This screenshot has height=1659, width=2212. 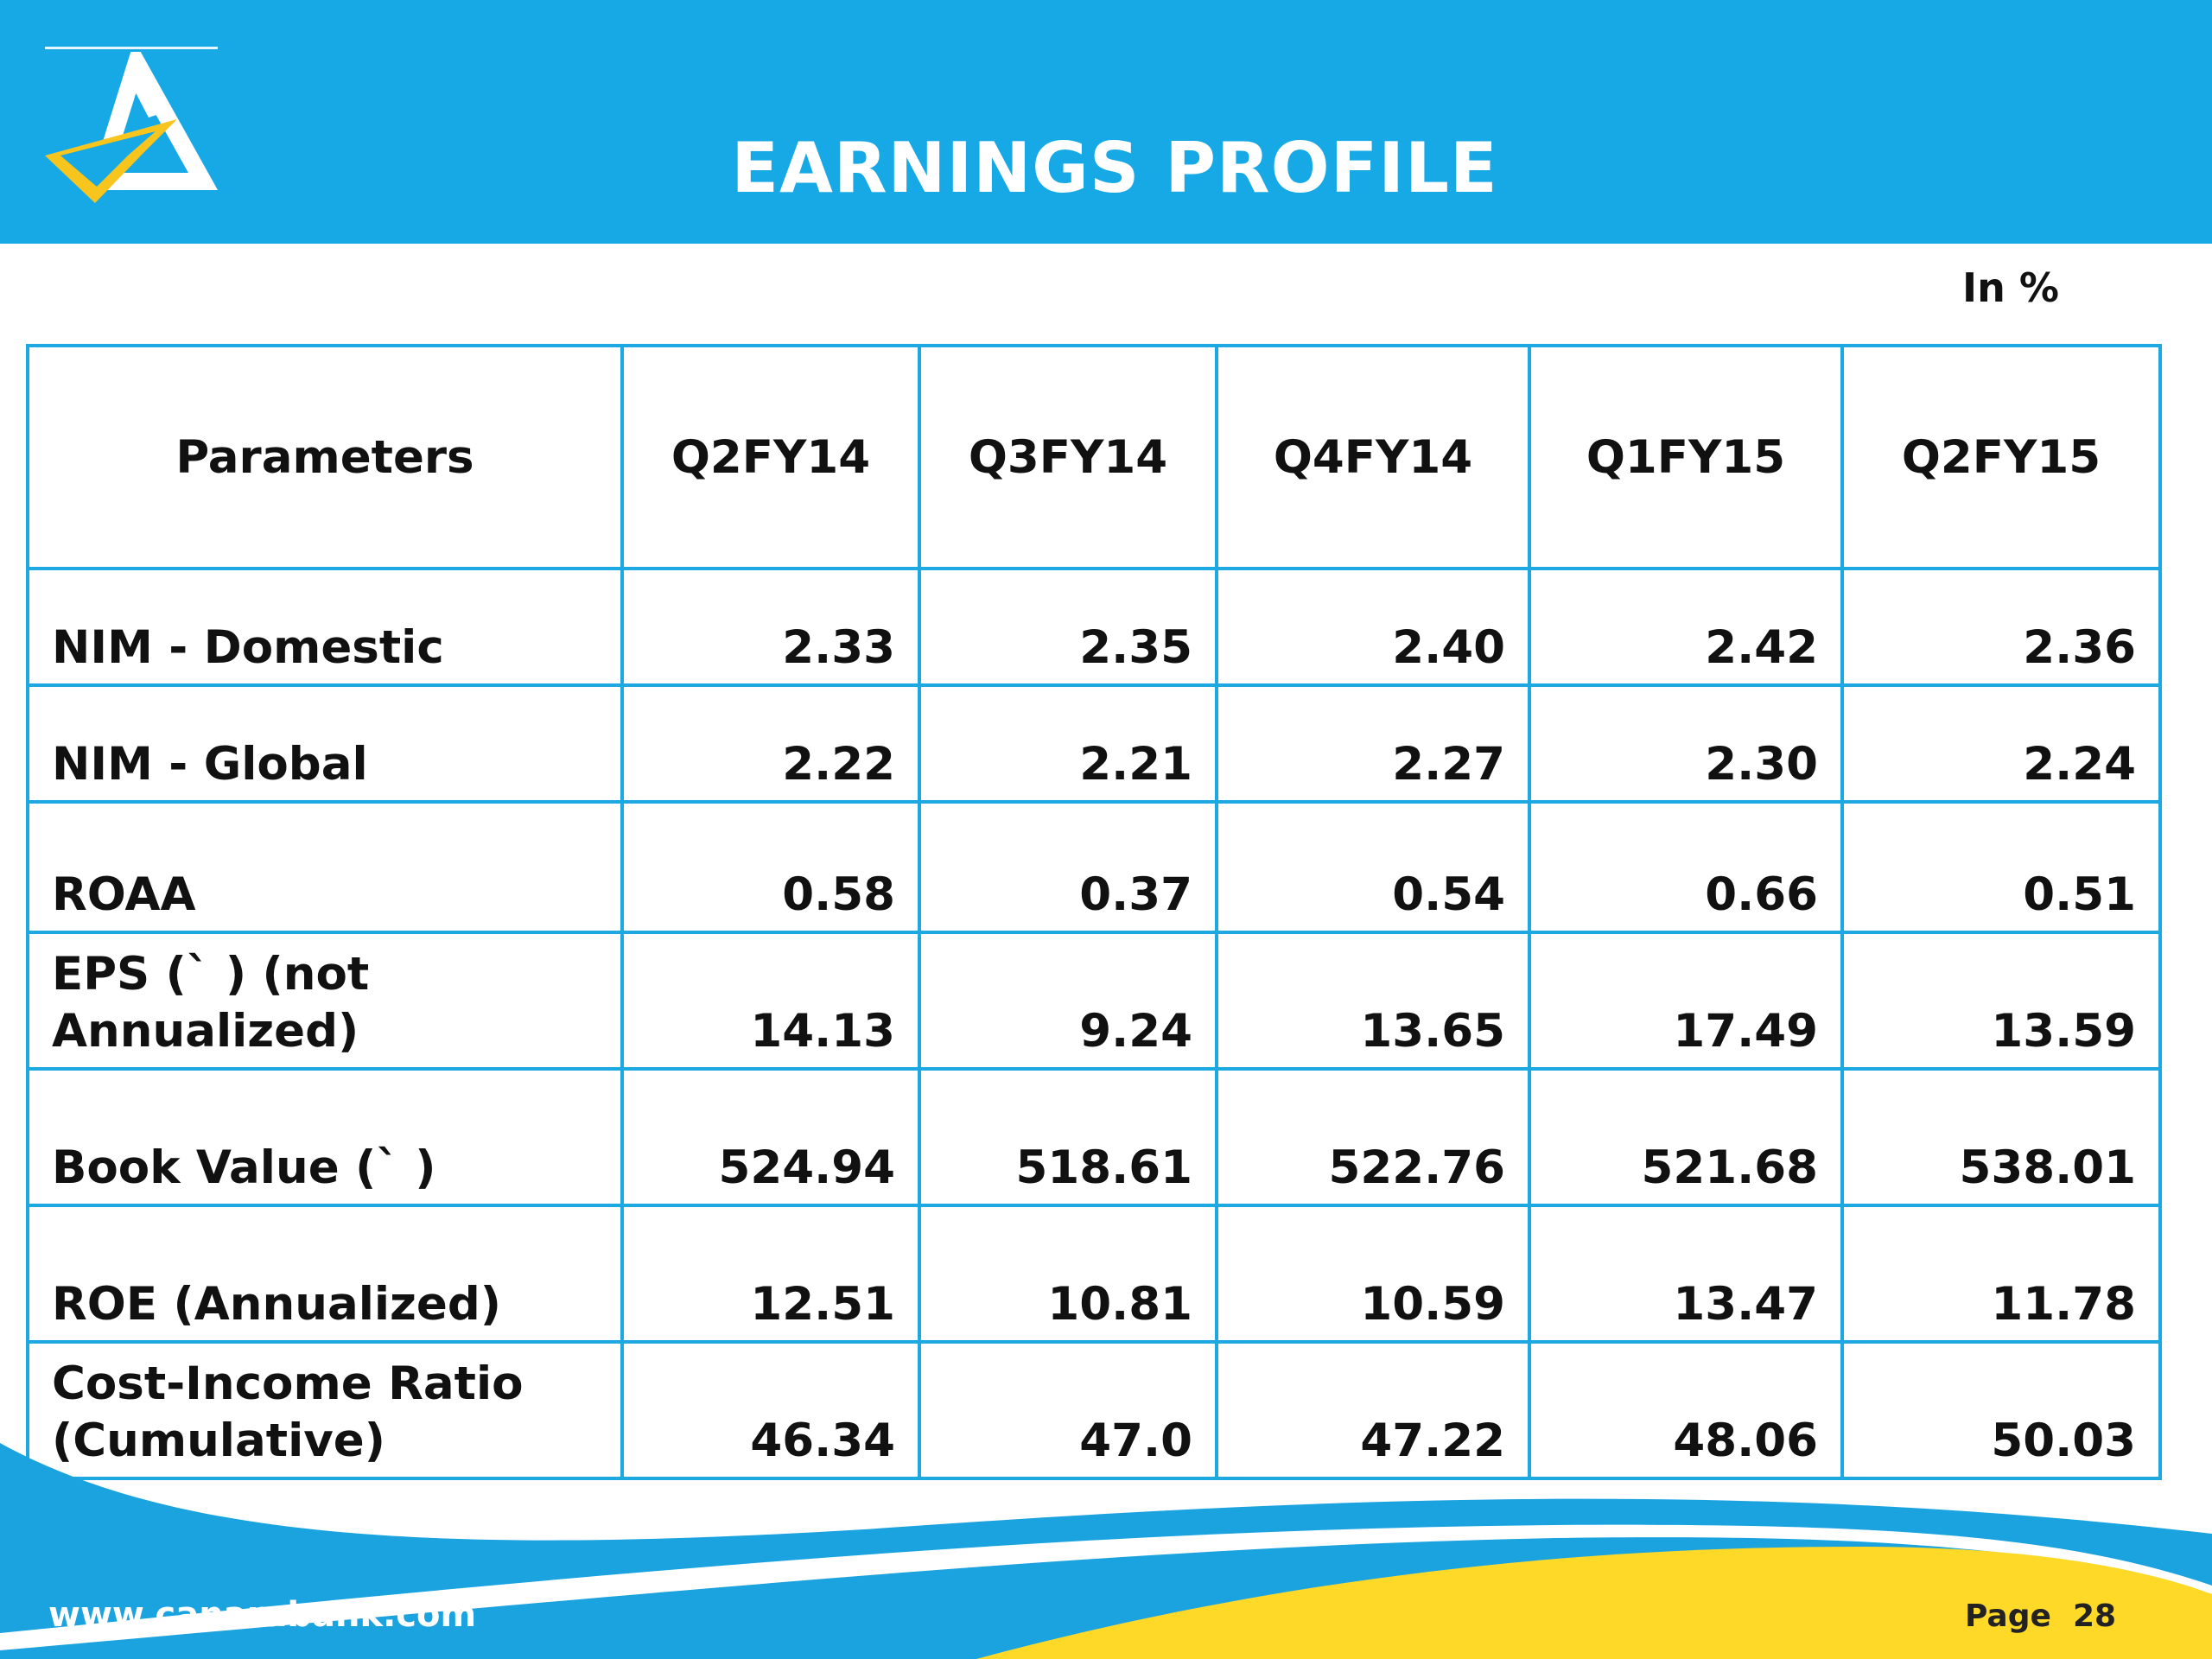 I want to click on table-row: ROAA 0.58 0.37 0.54 0.66 0.51, so click(x=1094, y=867).